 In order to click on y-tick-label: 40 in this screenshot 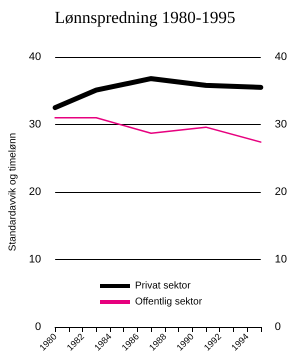, I will do `click(35, 57)`.